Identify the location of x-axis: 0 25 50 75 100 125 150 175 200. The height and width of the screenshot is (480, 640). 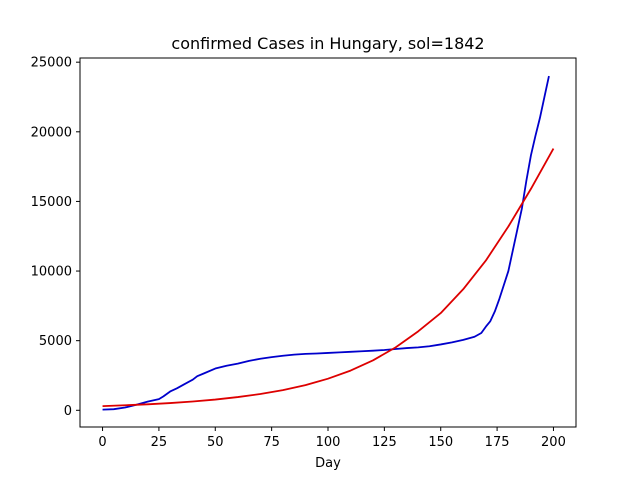
(332, 438).